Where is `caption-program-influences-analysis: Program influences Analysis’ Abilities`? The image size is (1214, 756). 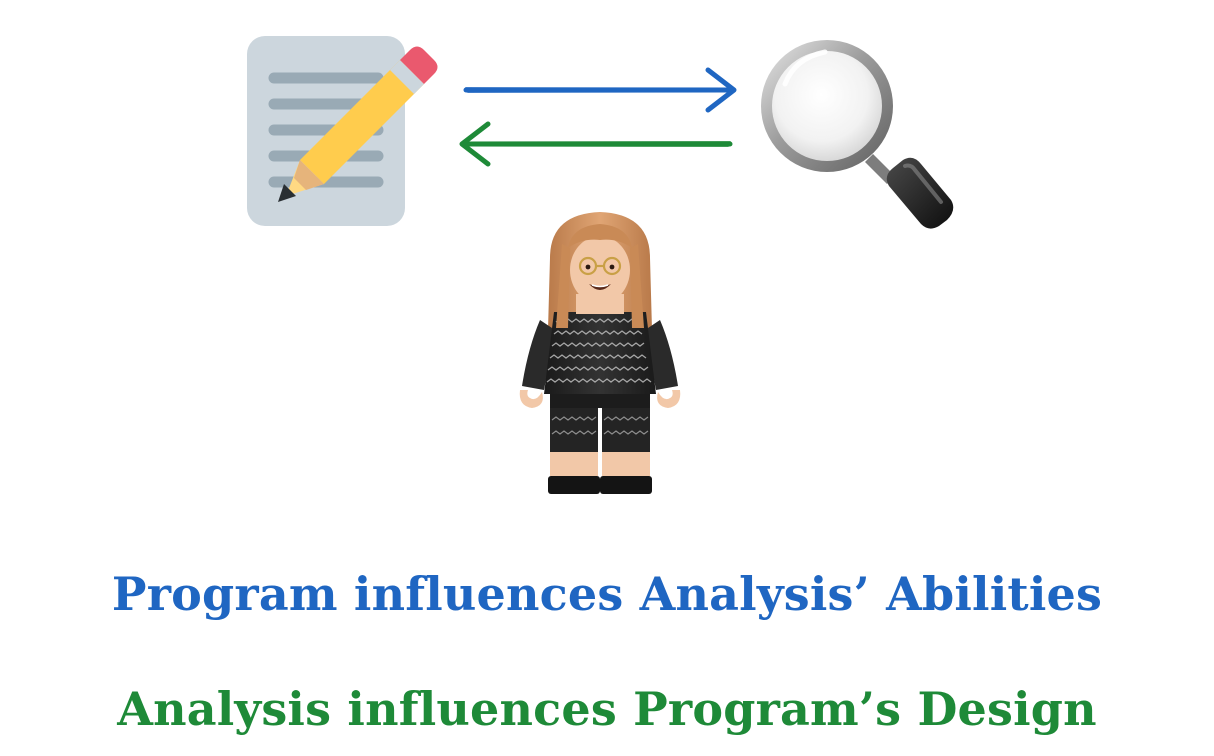 caption-program-influences-analysis: Program influences Analysis’ Abilities is located at coordinates (607, 594).